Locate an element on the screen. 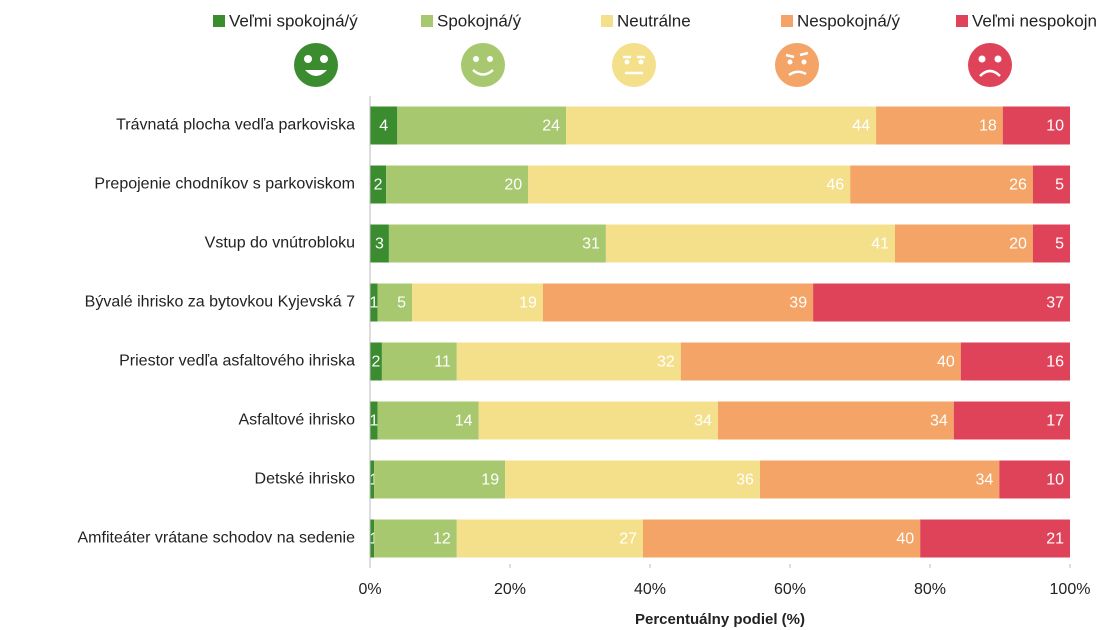  x-tick-label: 20% is located at coordinates (510, 589).